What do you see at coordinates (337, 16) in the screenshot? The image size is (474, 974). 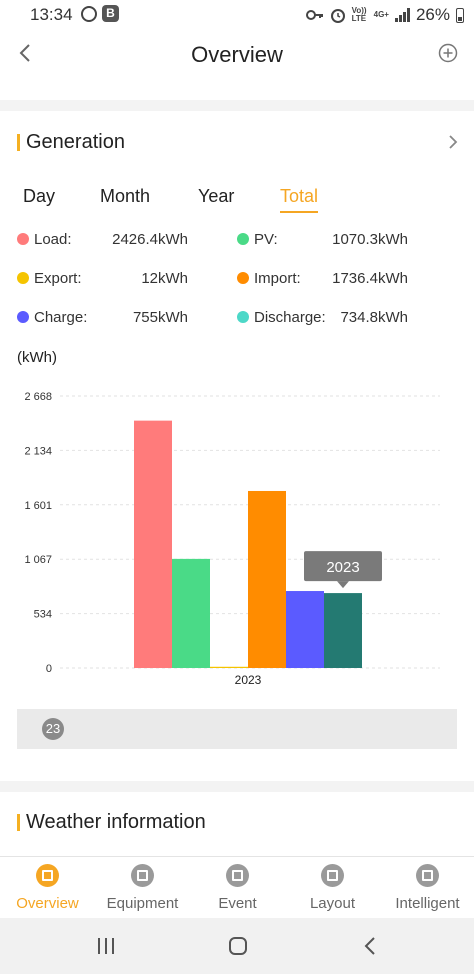 I see `alarm-icon` at bounding box center [337, 16].